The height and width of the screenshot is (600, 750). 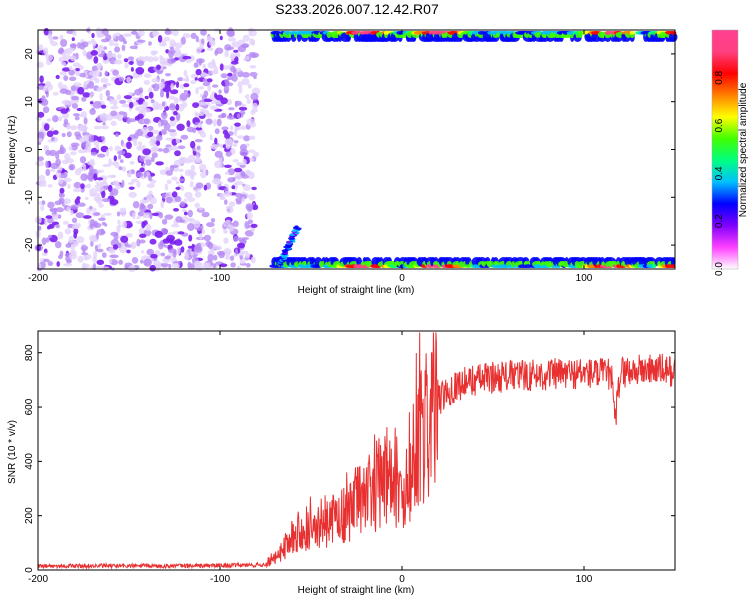 What do you see at coordinates (725, 149) in the screenshot?
I see `colorbar-frame` at bounding box center [725, 149].